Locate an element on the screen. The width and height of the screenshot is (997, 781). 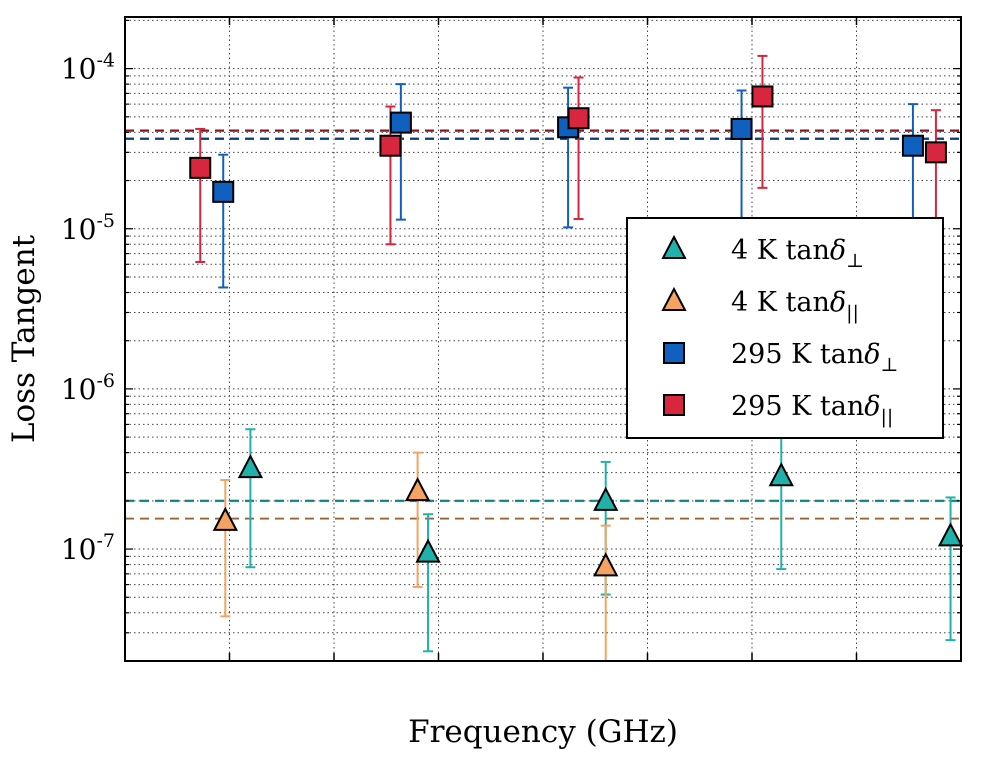
y-tick-label: 10⁻⁶ is located at coordinates (88, 388).